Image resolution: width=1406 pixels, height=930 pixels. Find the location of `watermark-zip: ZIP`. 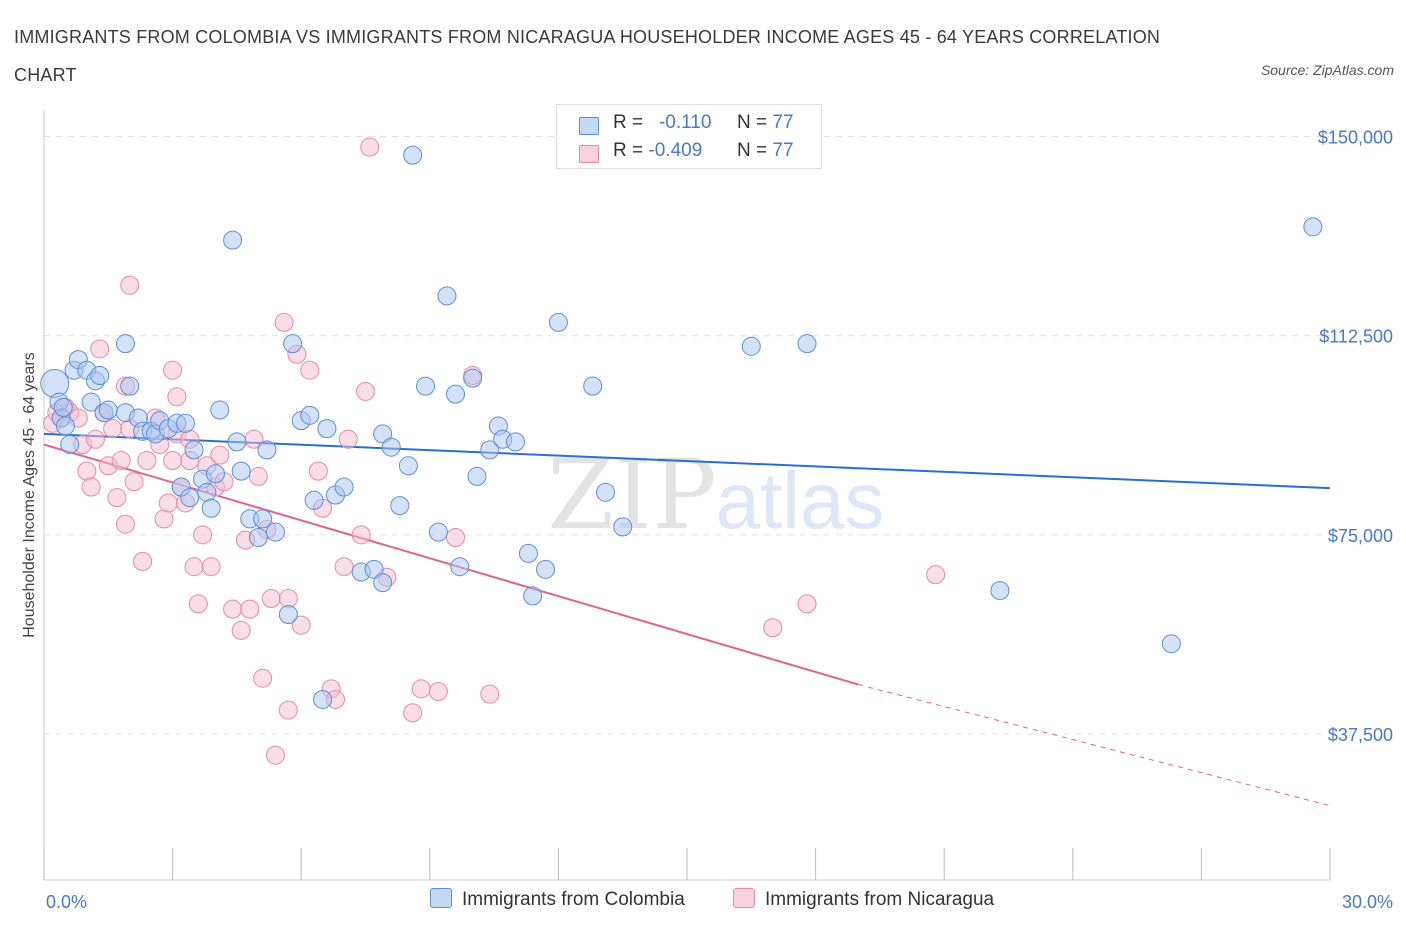

watermark-zip: ZIP is located at coordinates (631, 495).